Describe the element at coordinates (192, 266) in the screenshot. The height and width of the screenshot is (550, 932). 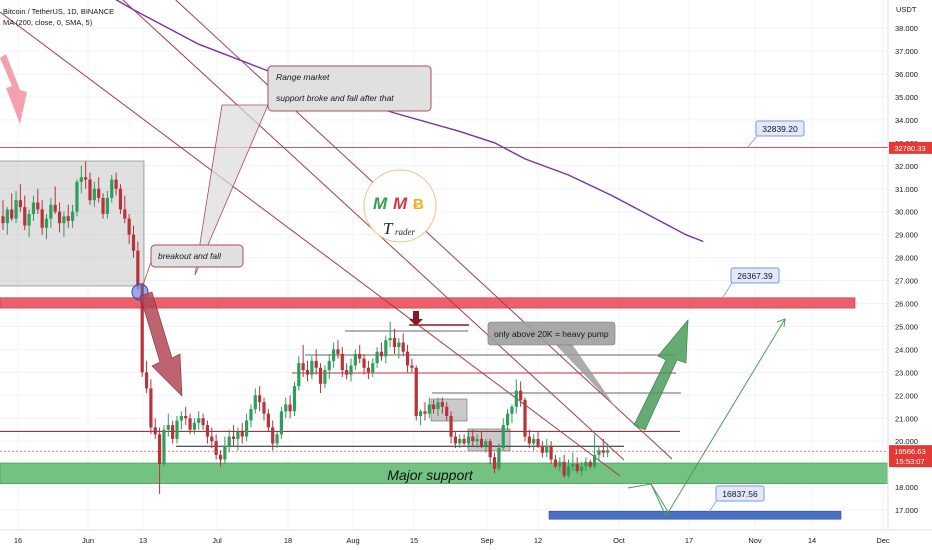
I see `callout-breakout: breakout and fall` at that location.